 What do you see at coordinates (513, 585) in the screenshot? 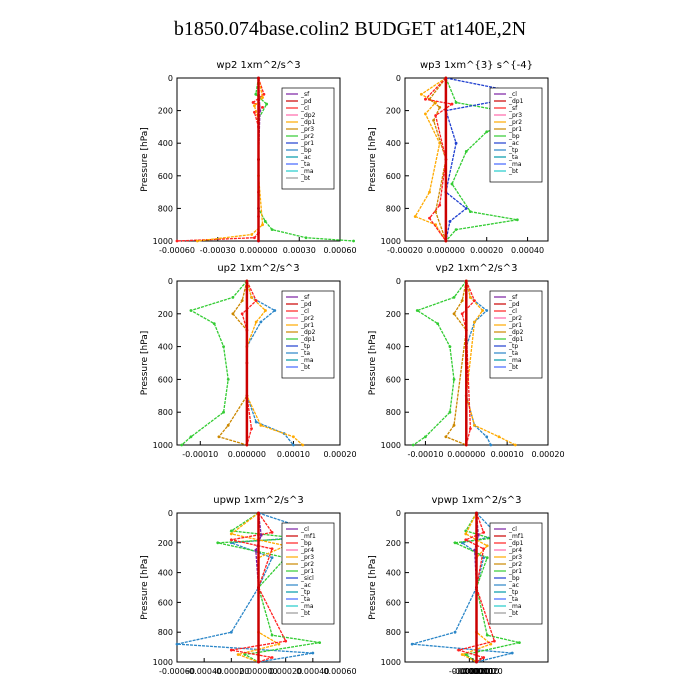
I see `panel-6-legend-label-8: _ac` at bounding box center [513, 585].